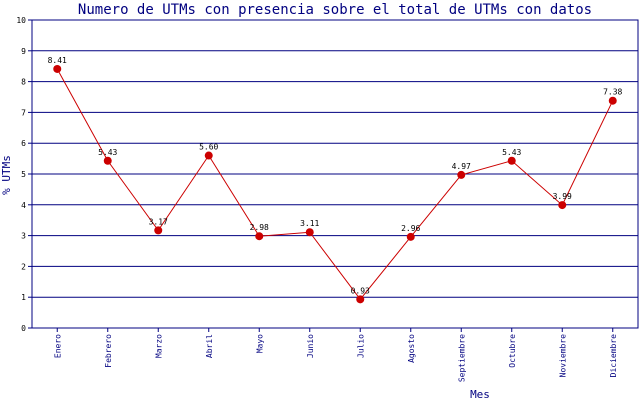 The width and height of the screenshot is (640, 400). Describe the element at coordinates (562, 196) in the screenshot. I see `data-label: 3.99` at that location.